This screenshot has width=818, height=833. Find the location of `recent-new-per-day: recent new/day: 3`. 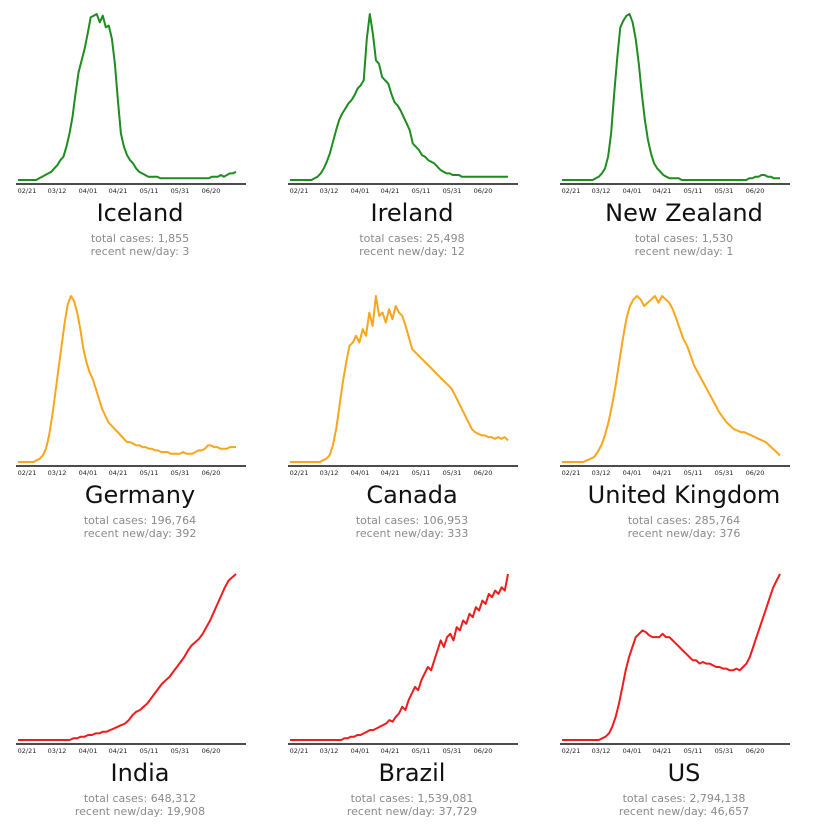

recent-new-per-day: recent new/day: 3 is located at coordinates (140, 251).